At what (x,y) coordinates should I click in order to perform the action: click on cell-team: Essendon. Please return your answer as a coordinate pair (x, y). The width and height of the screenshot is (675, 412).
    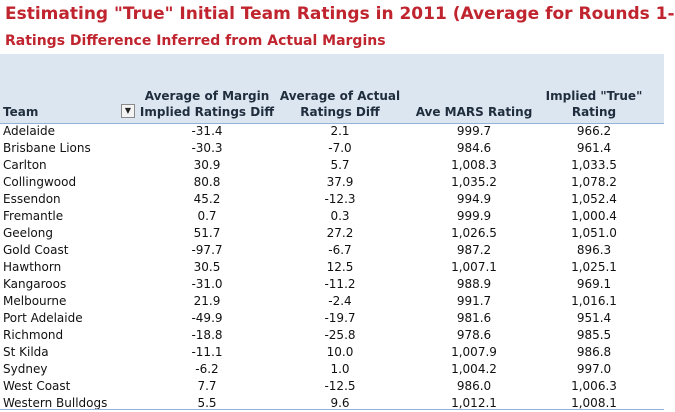
    Looking at the image, I should click on (32, 199).